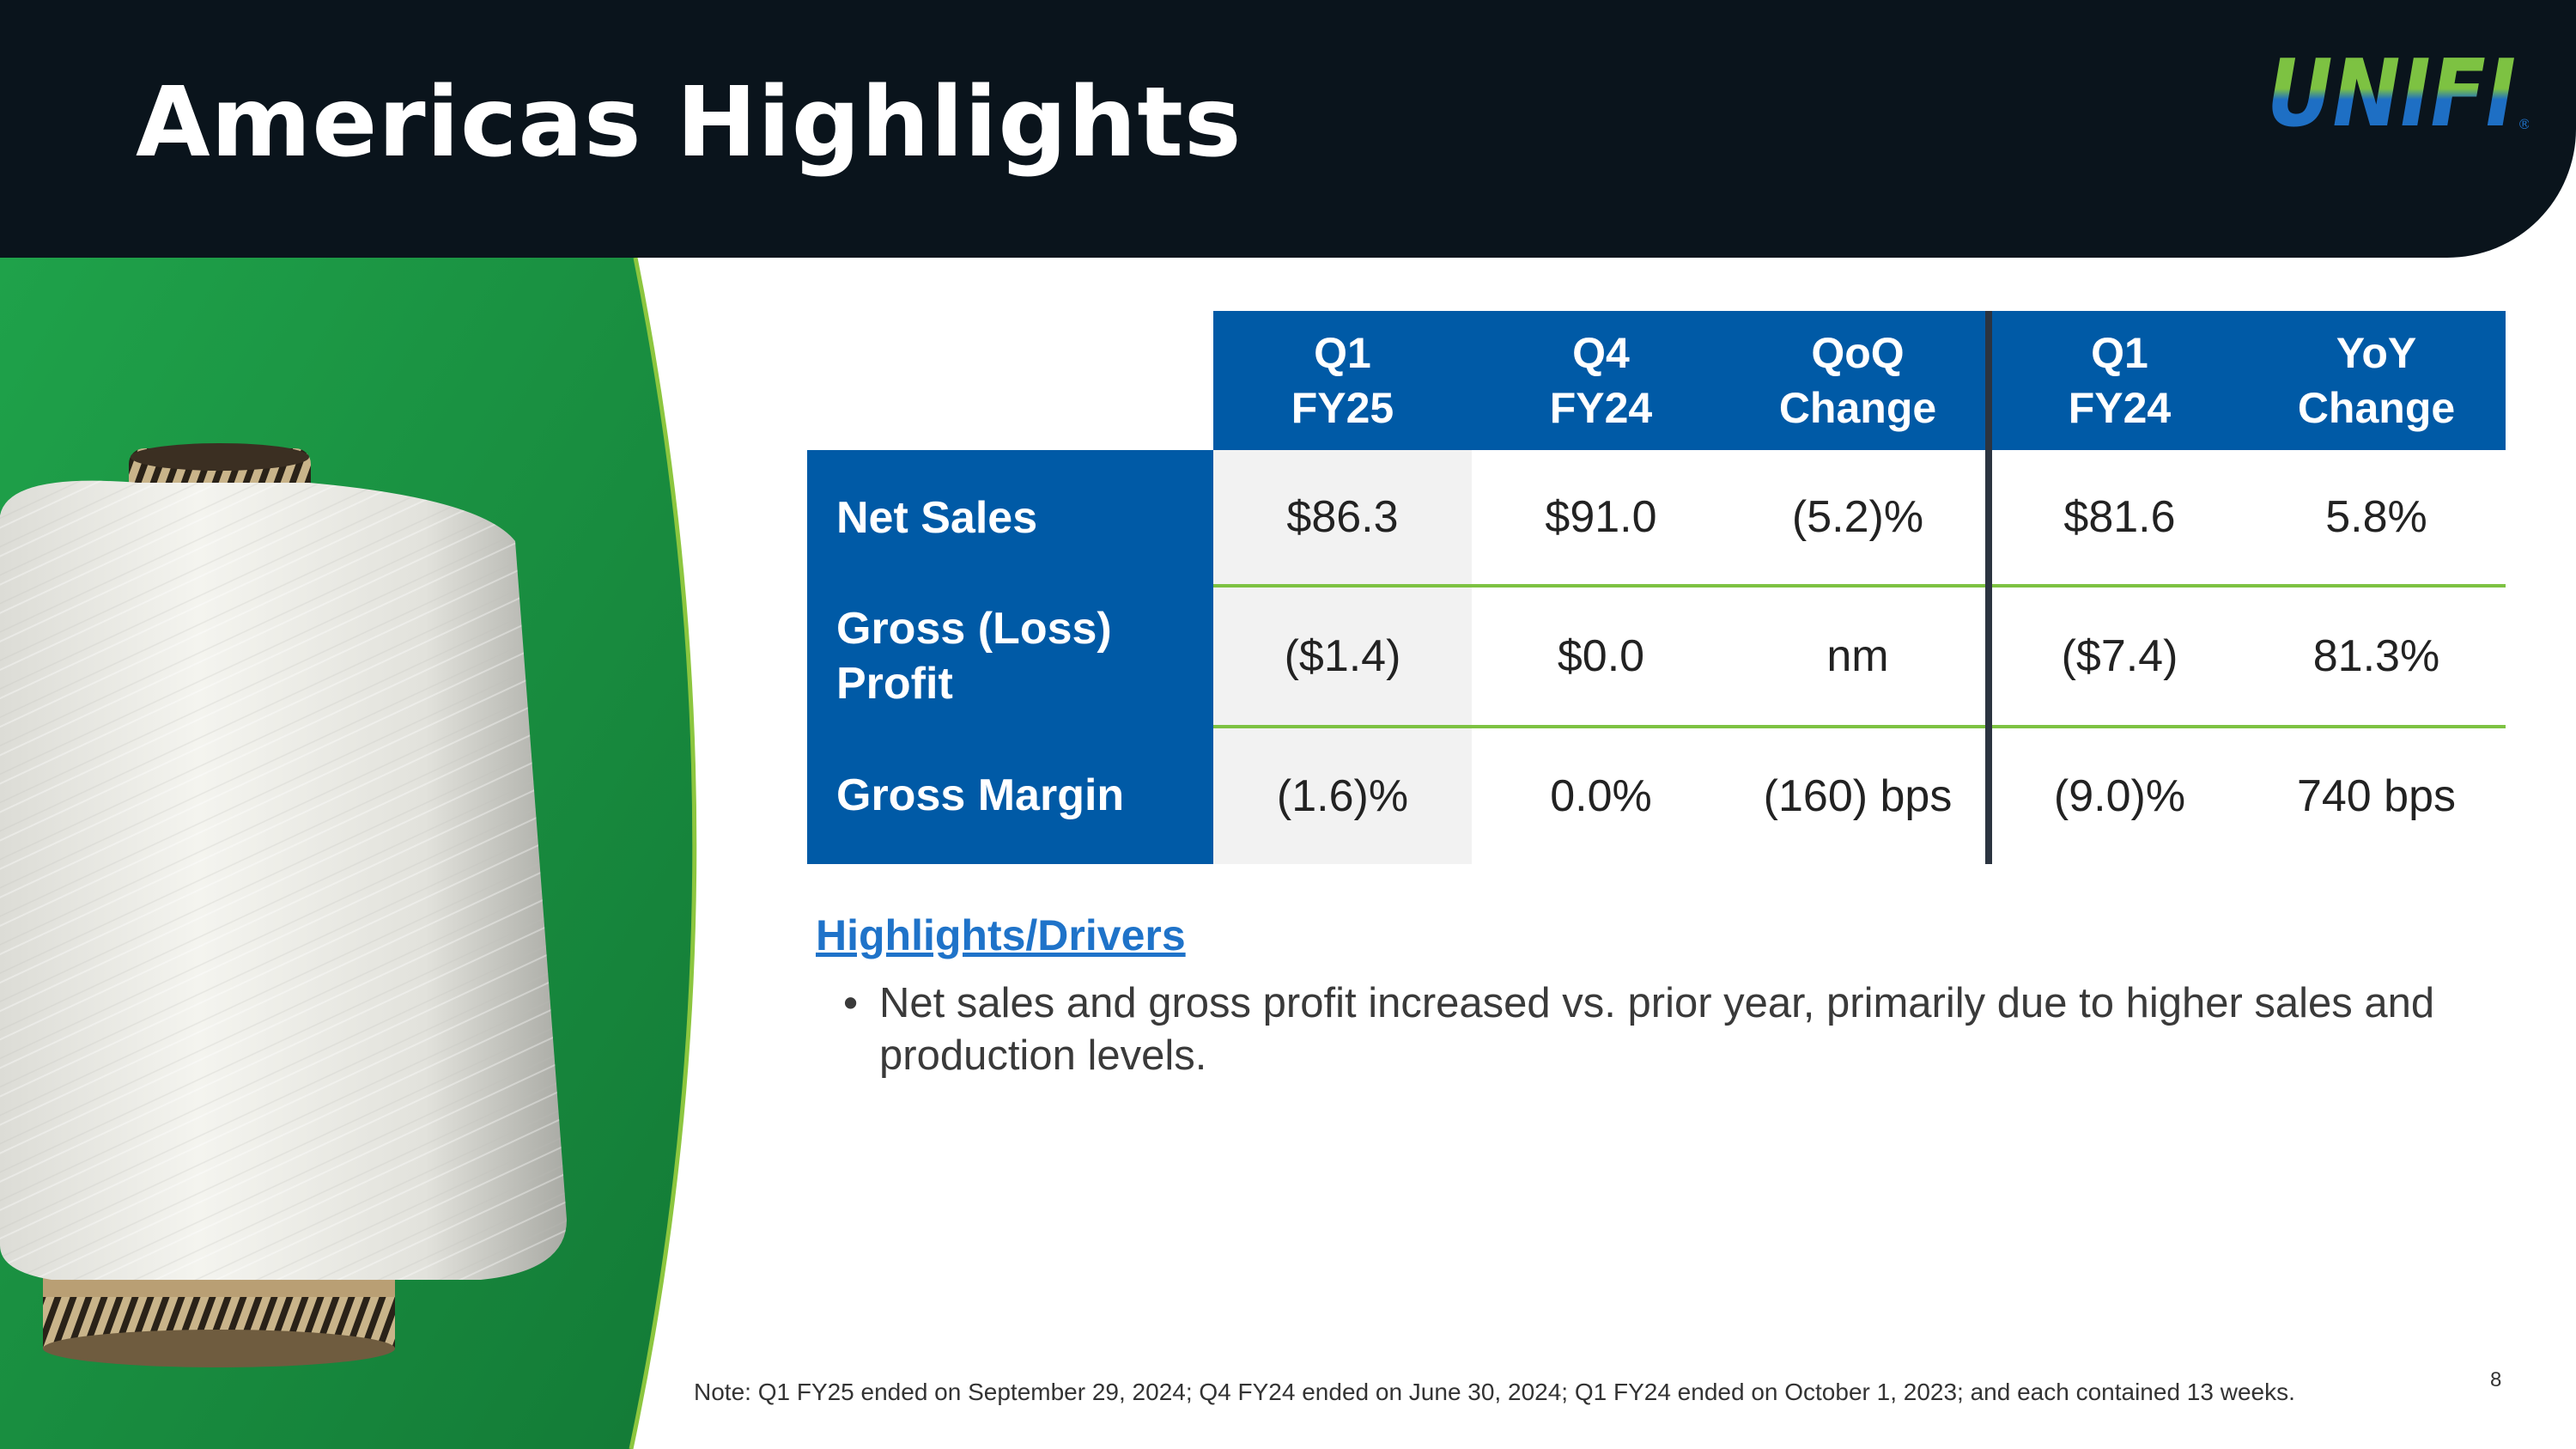  Describe the element at coordinates (2376, 657) in the screenshot. I see `table-cell: 81.3%` at that location.